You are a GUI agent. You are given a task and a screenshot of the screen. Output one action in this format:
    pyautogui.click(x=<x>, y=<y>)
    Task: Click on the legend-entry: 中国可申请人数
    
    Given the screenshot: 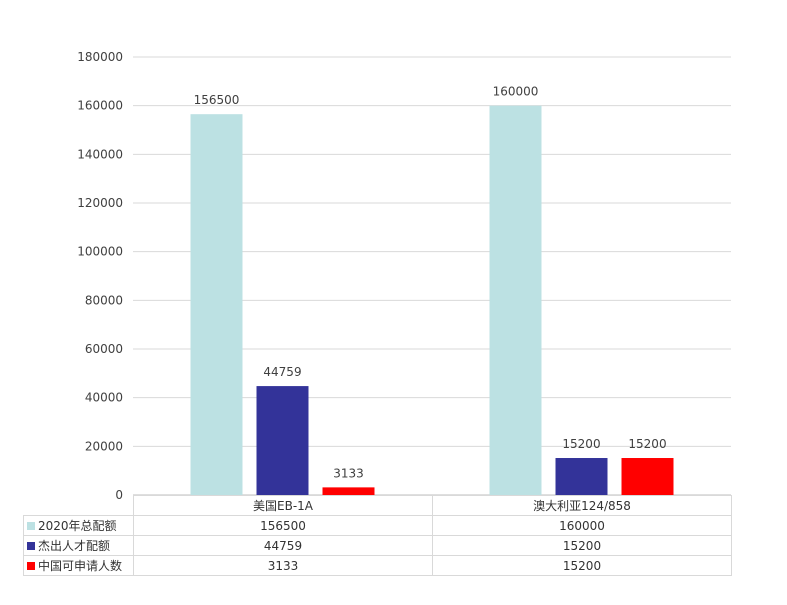 What is the action you would take?
    pyautogui.click(x=78, y=565)
    